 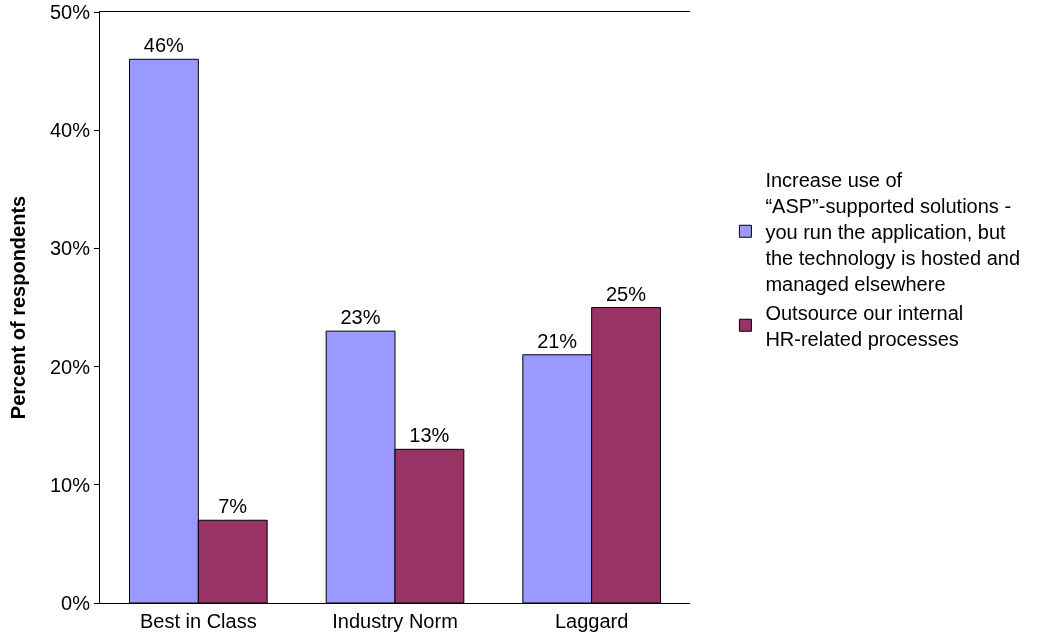 I want to click on x-tick-label: Laggard, so click(x=591, y=621).